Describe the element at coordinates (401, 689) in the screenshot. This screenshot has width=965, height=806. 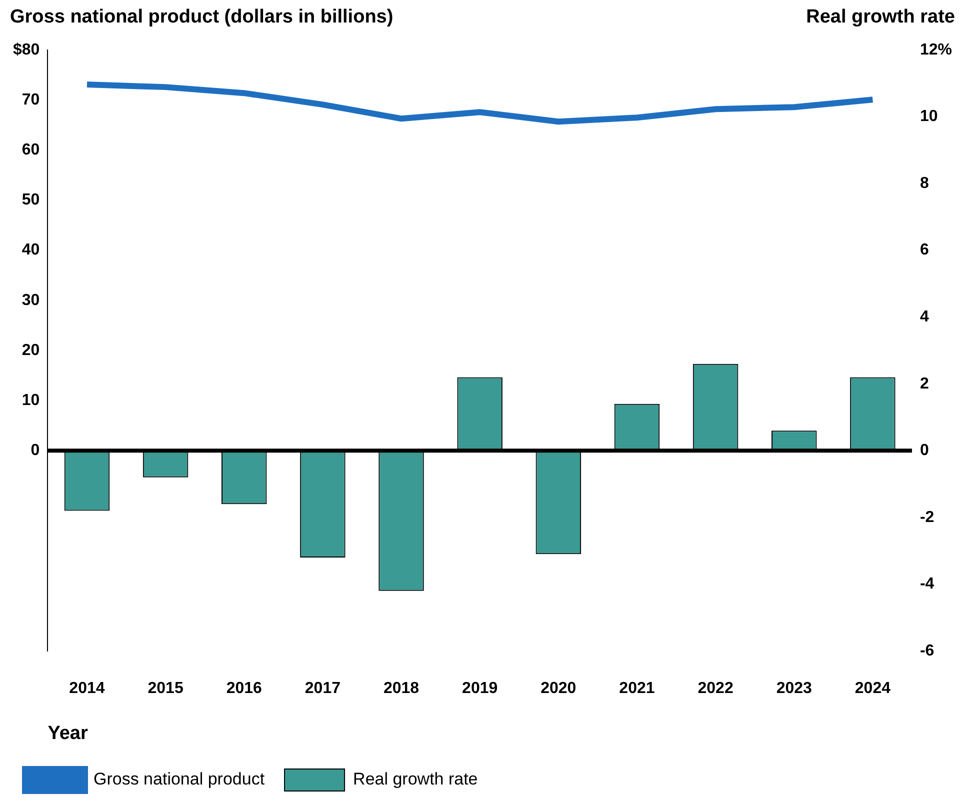
I see `x-tick-label: 2018` at that location.